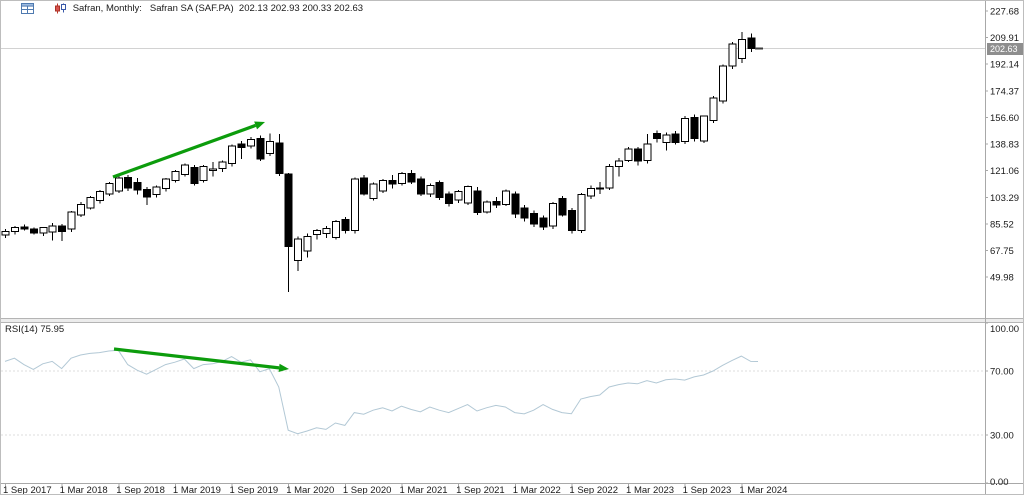 The height and width of the screenshot is (495, 1024). Describe the element at coordinates (310, 490) in the screenshot. I see `time-axis-label: 1 Mar 2020` at that location.